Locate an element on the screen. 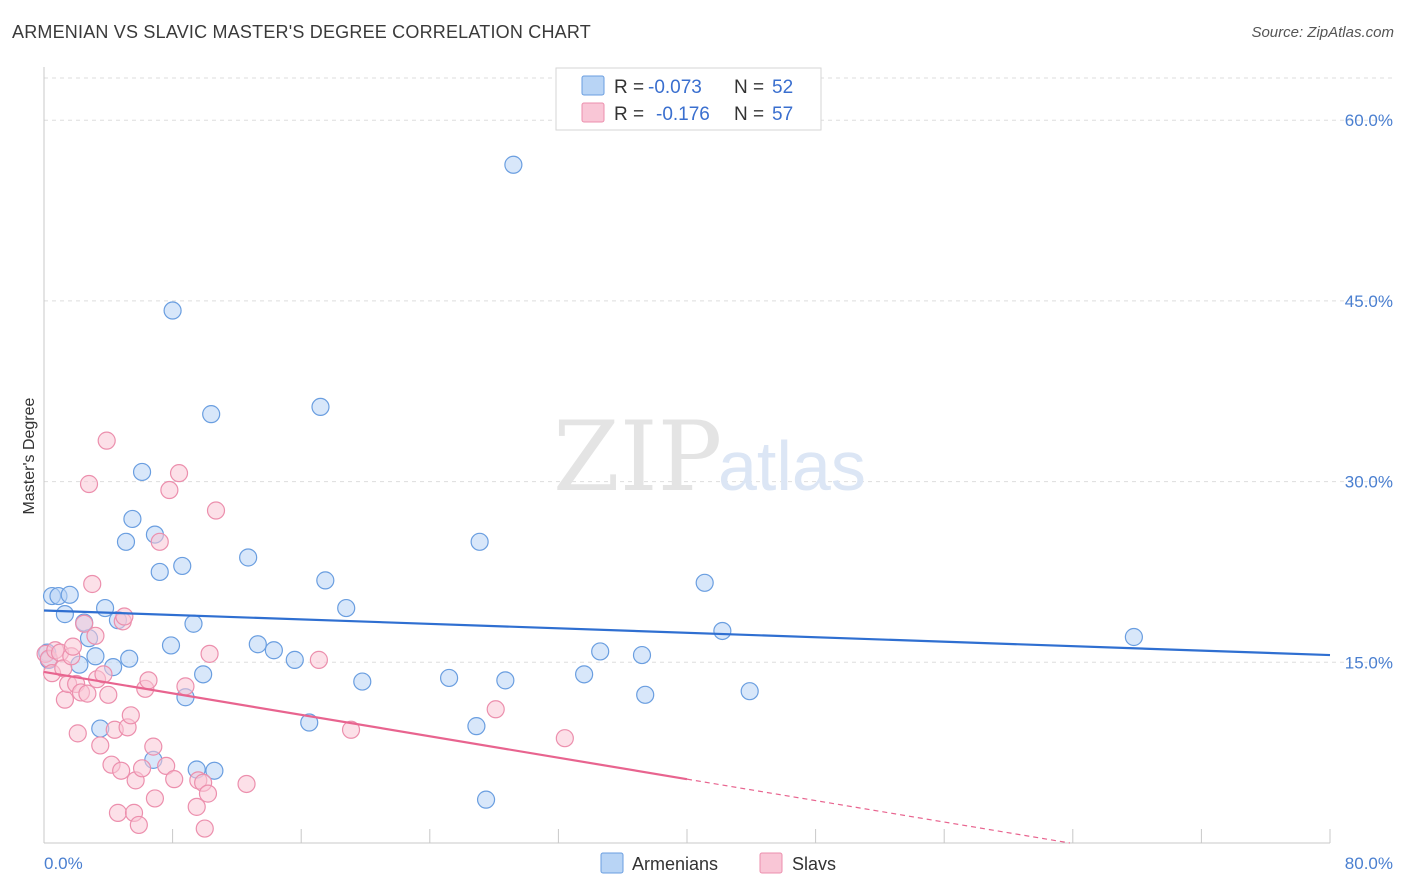 This screenshot has width=1406, height=892. x-tick-label-max: 80.0% is located at coordinates (1369, 863).